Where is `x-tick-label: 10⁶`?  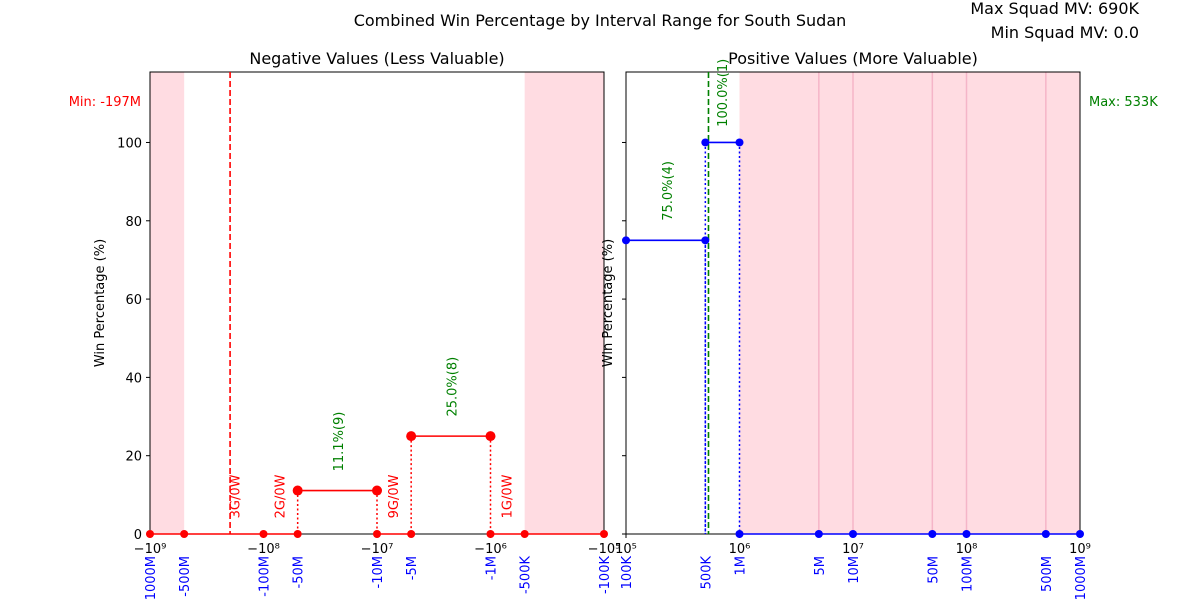
x-tick-label: 10⁶ is located at coordinates (740, 549).